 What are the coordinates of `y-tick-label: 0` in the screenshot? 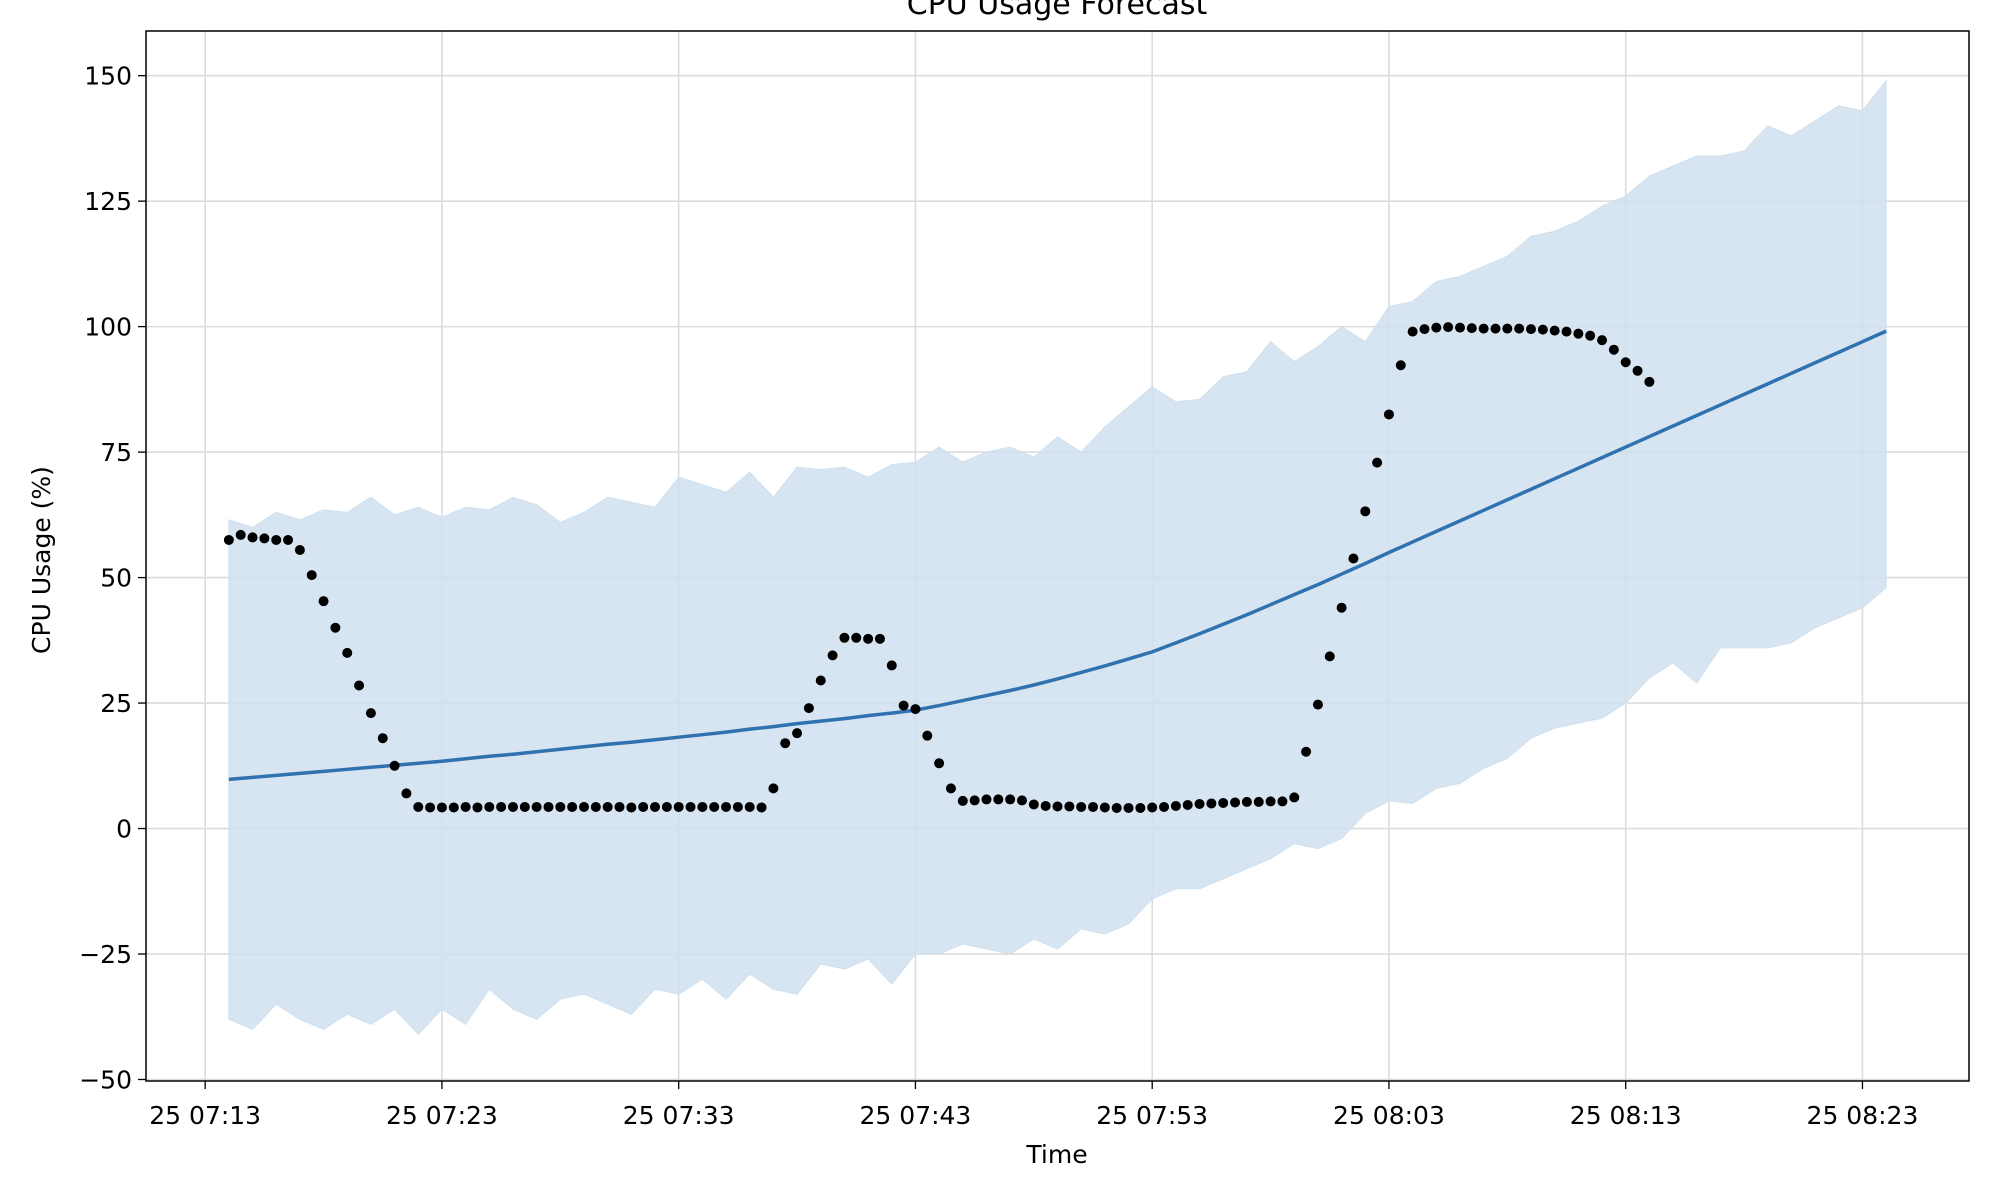 It's located at (124, 829).